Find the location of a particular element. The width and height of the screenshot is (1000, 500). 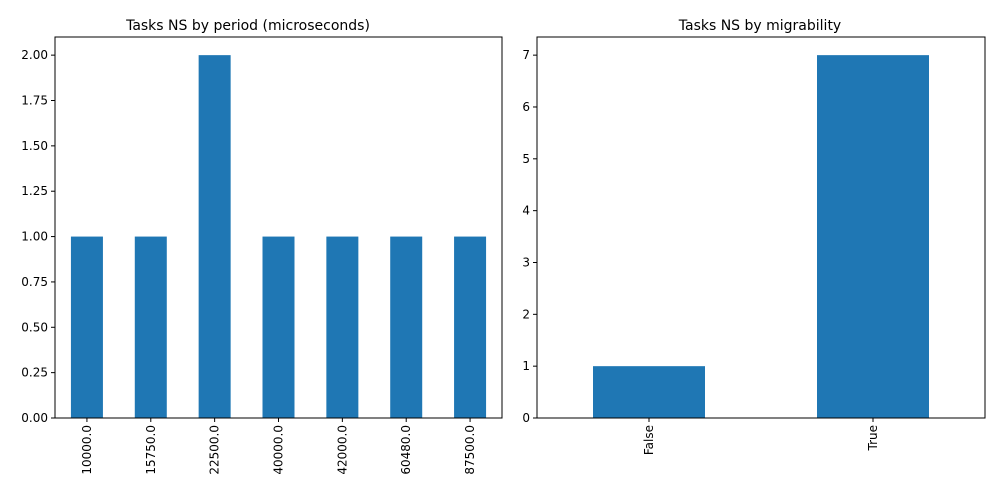

chart-period-xtick-label: 22500.0 is located at coordinates (215, 450).